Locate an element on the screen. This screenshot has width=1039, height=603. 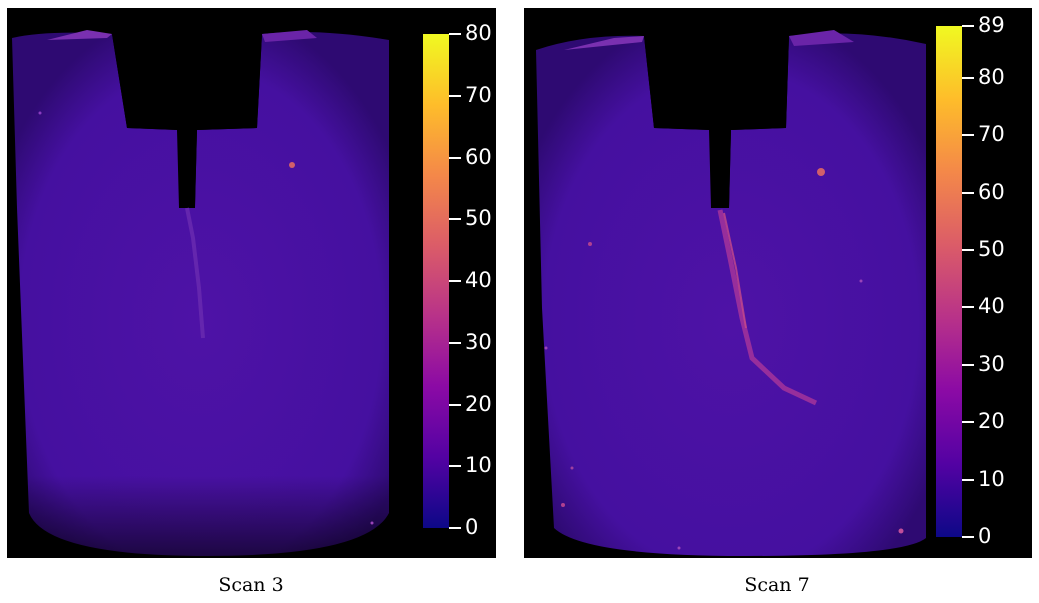
caption-scan-3: Scan 3 is located at coordinates (251, 585).